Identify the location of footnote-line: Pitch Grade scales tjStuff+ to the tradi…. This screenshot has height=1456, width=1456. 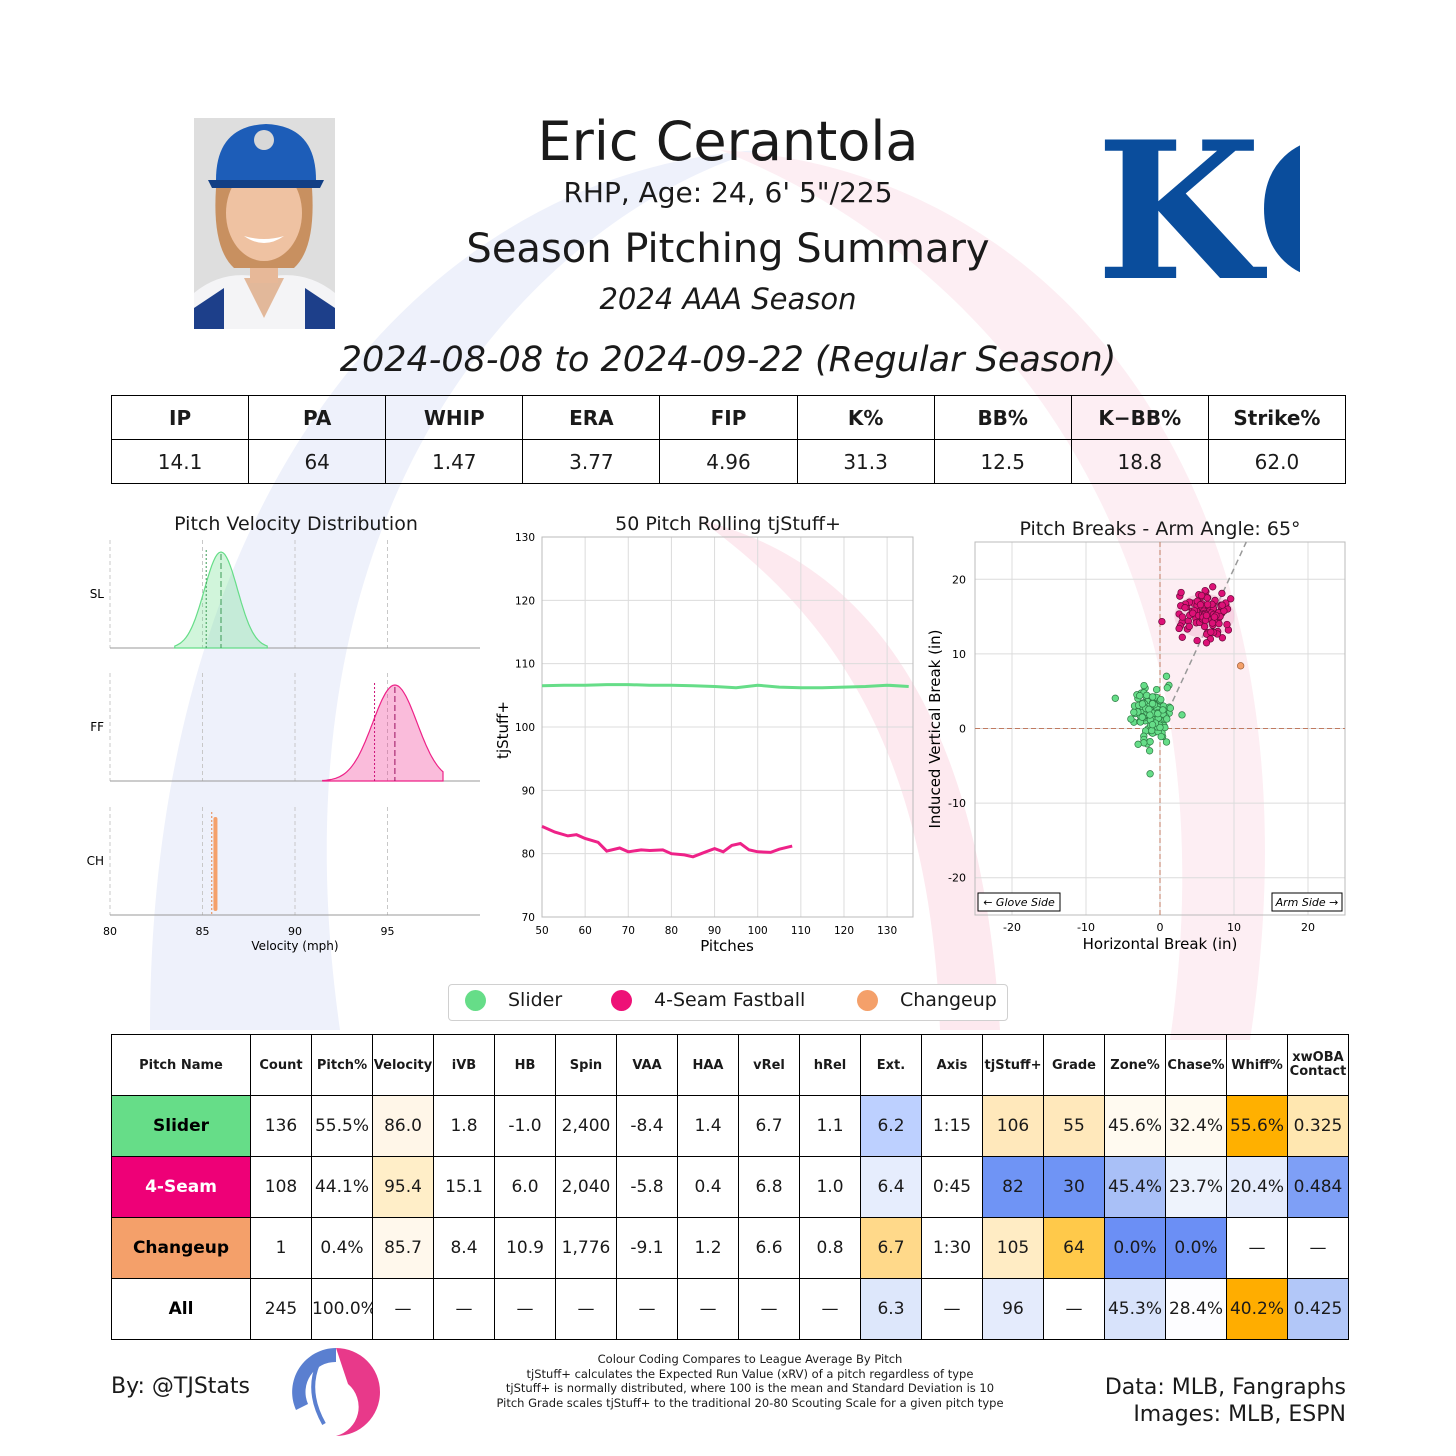
(750, 1402).